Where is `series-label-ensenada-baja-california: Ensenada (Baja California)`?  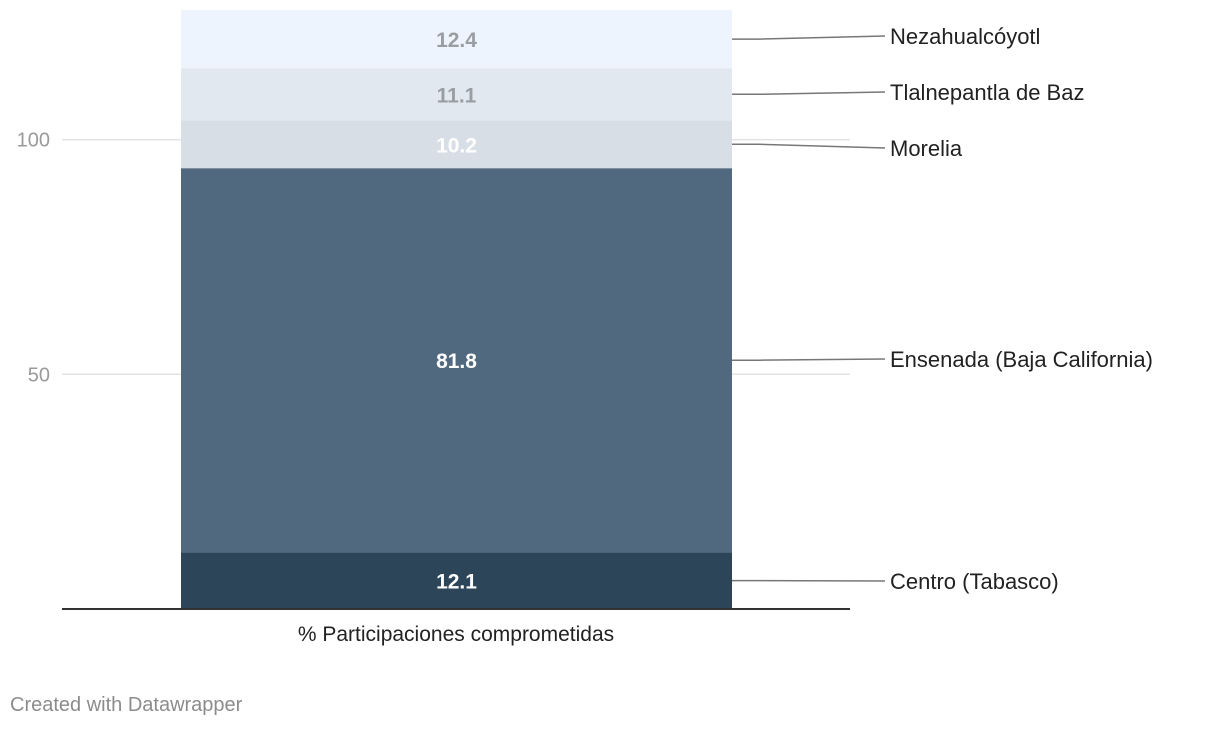 series-label-ensenada-baja-california: Ensenada (Baja California) is located at coordinates (1021, 359).